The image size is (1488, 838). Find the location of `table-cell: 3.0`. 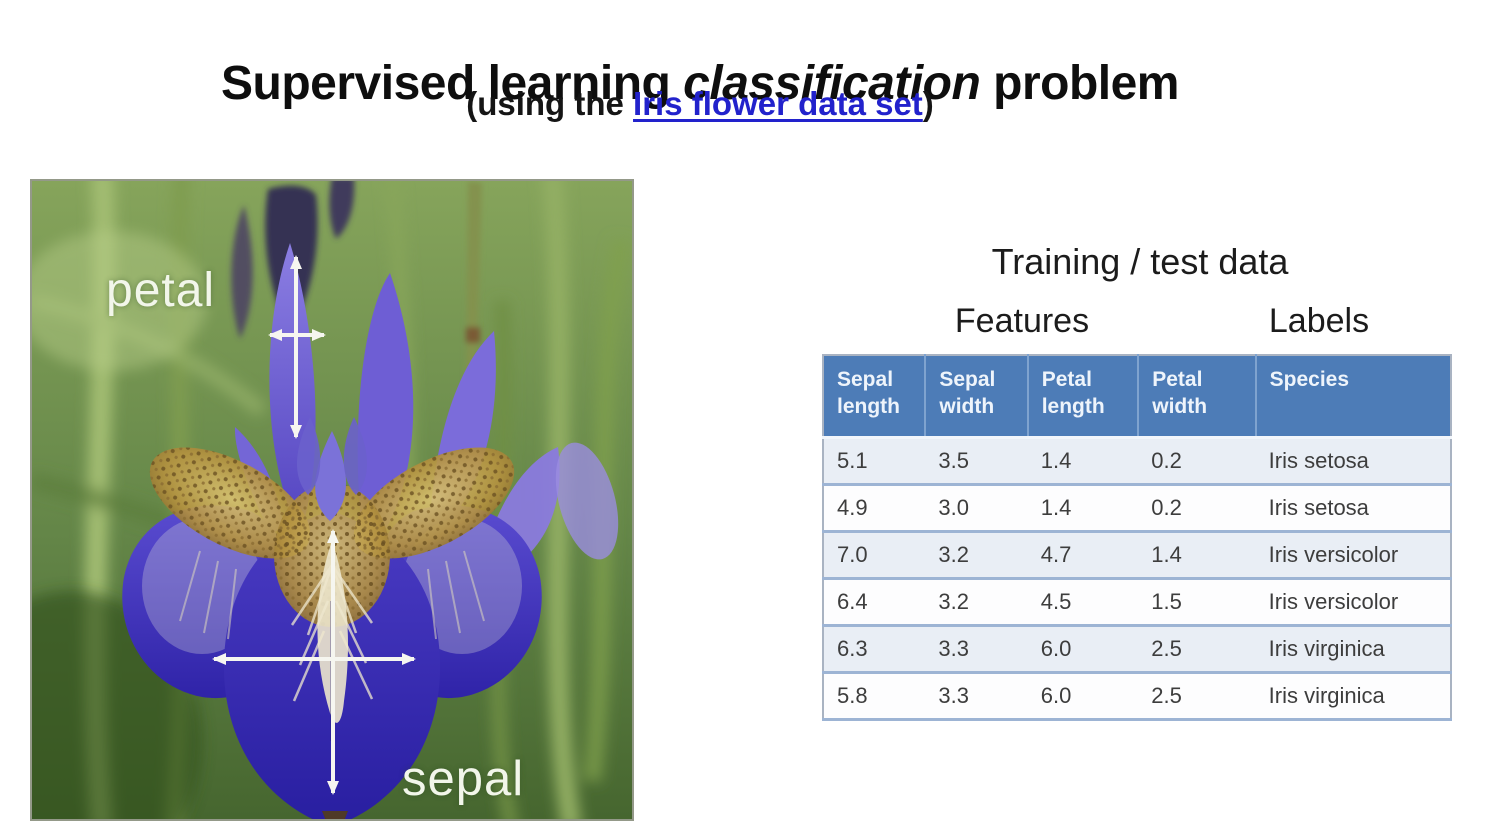

table-cell: 3.0 is located at coordinates (953, 507).